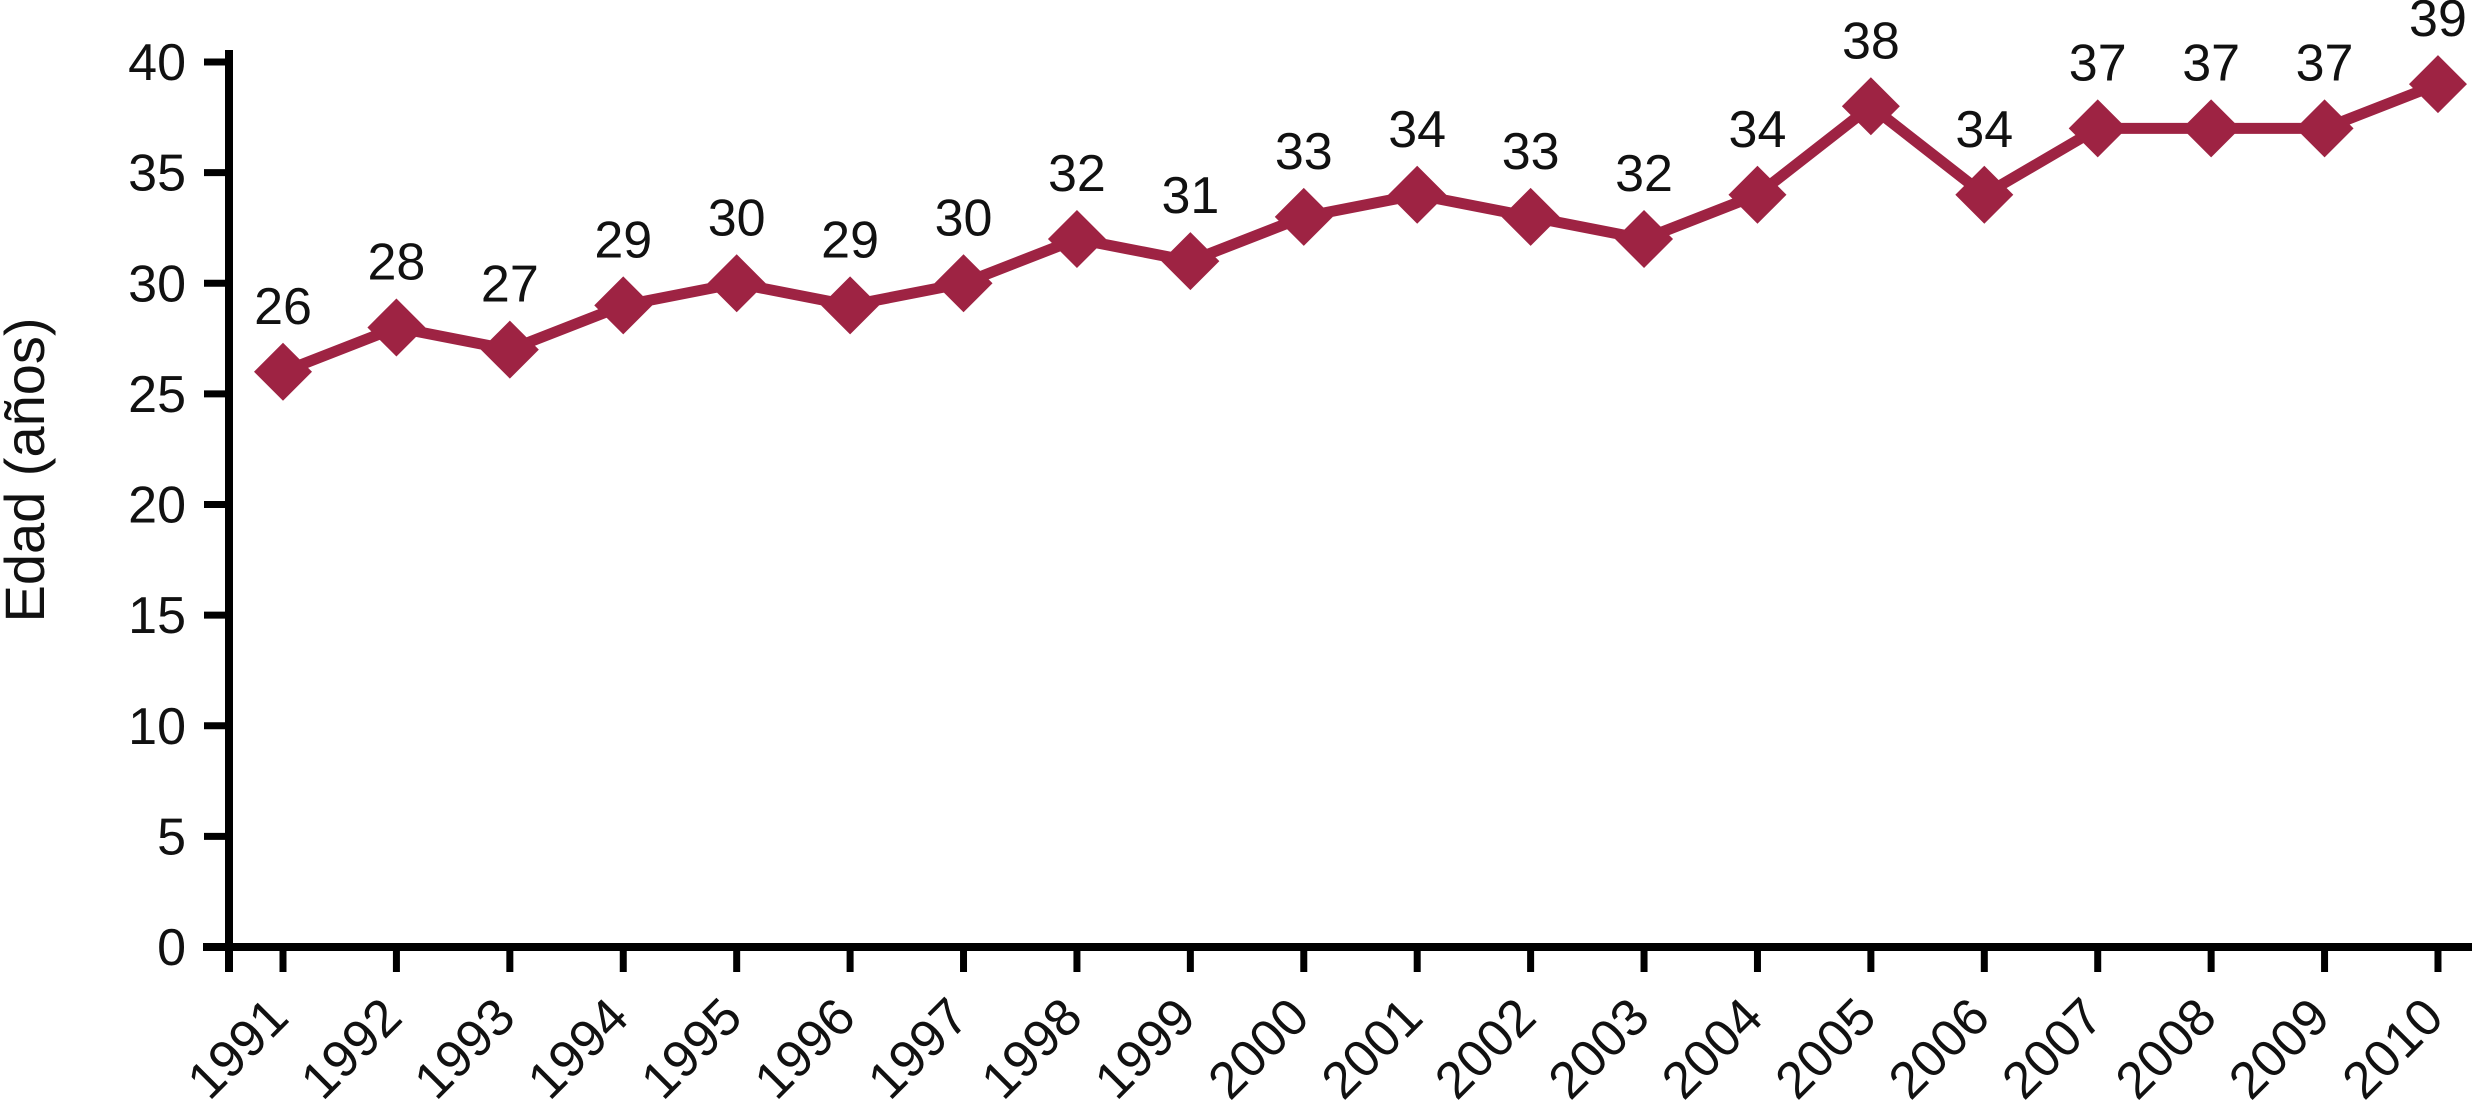  I want to click on x-axis-tick-label: 1998, so click(1032, 1048).